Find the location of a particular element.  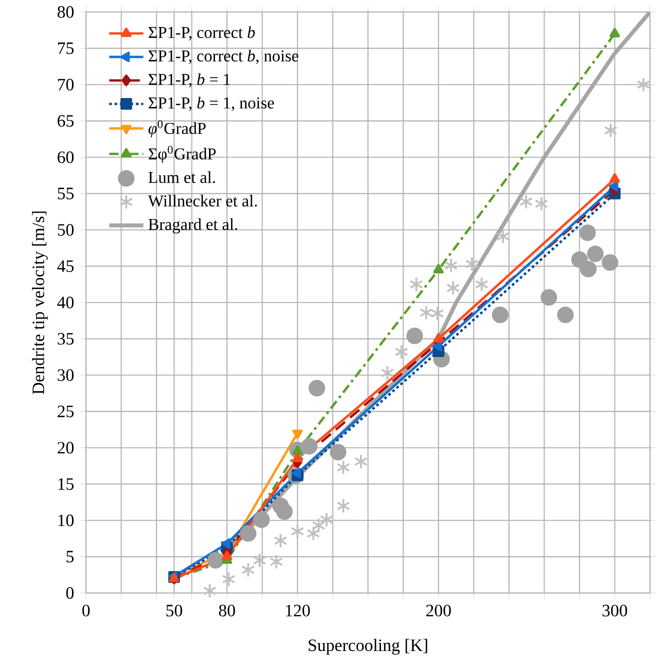

y-tick-label: 10 is located at coordinates (66, 520).